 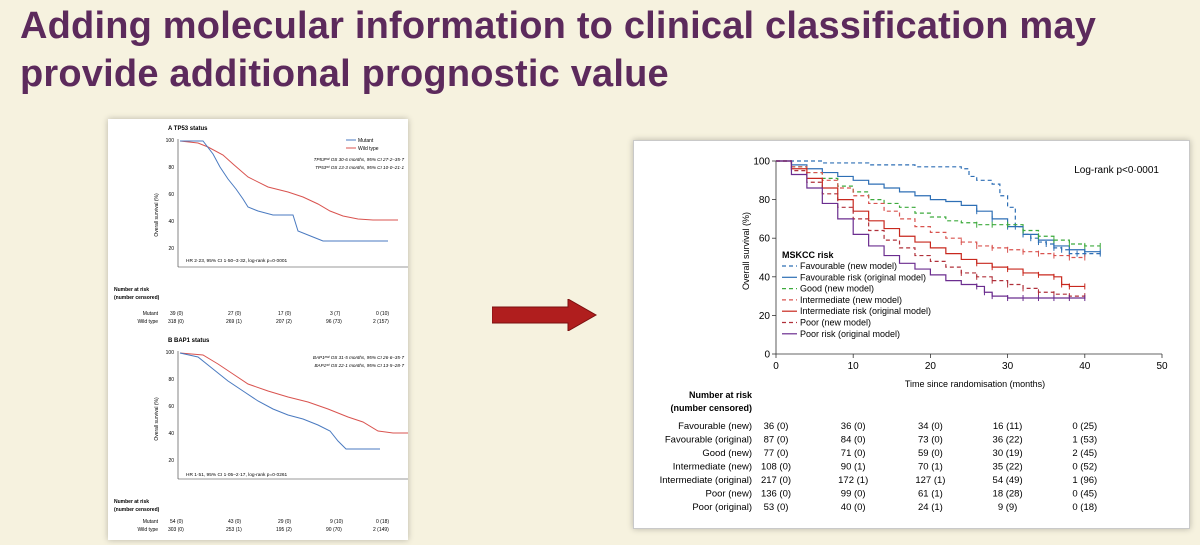 What do you see at coordinates (234, 314) in the screenshot?
I see `panel-a-risk-cell: 27 (0)` at bounding box center [234, 314].